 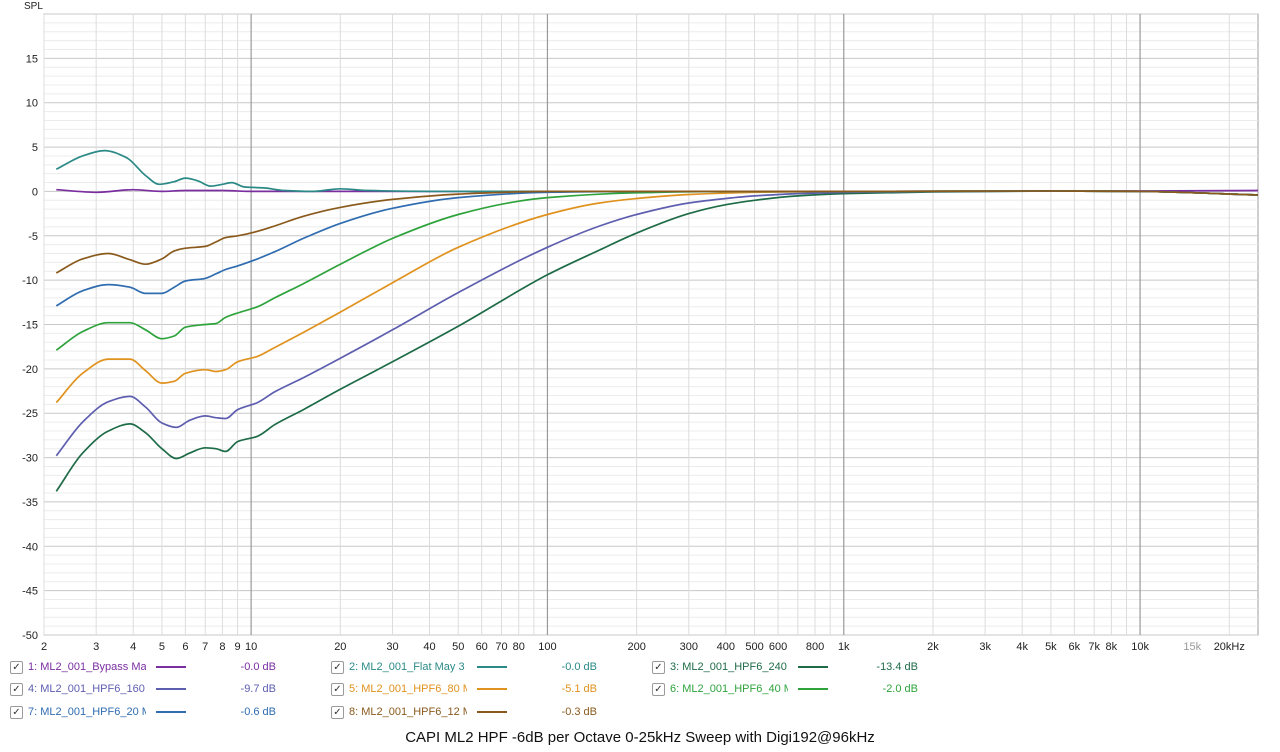 I want to click on legend-label: 3: ML2_001_HPF6_240 Ma, so click(x=729, y=667).